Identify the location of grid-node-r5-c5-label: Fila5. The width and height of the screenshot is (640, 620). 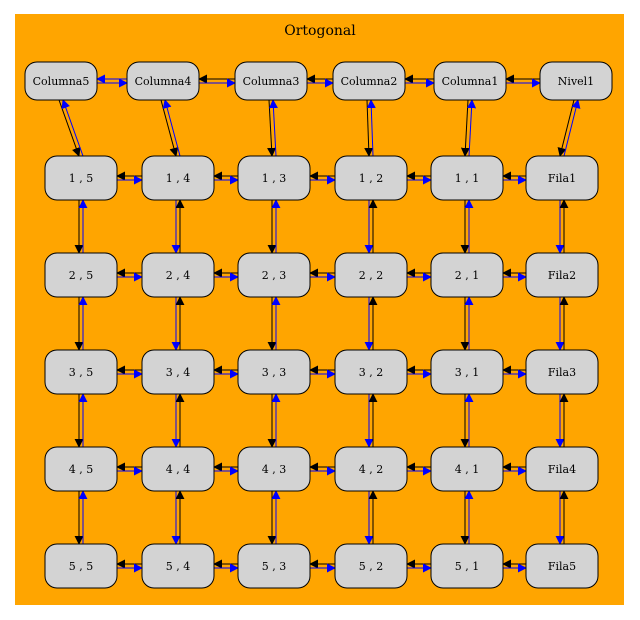
(562, 566).